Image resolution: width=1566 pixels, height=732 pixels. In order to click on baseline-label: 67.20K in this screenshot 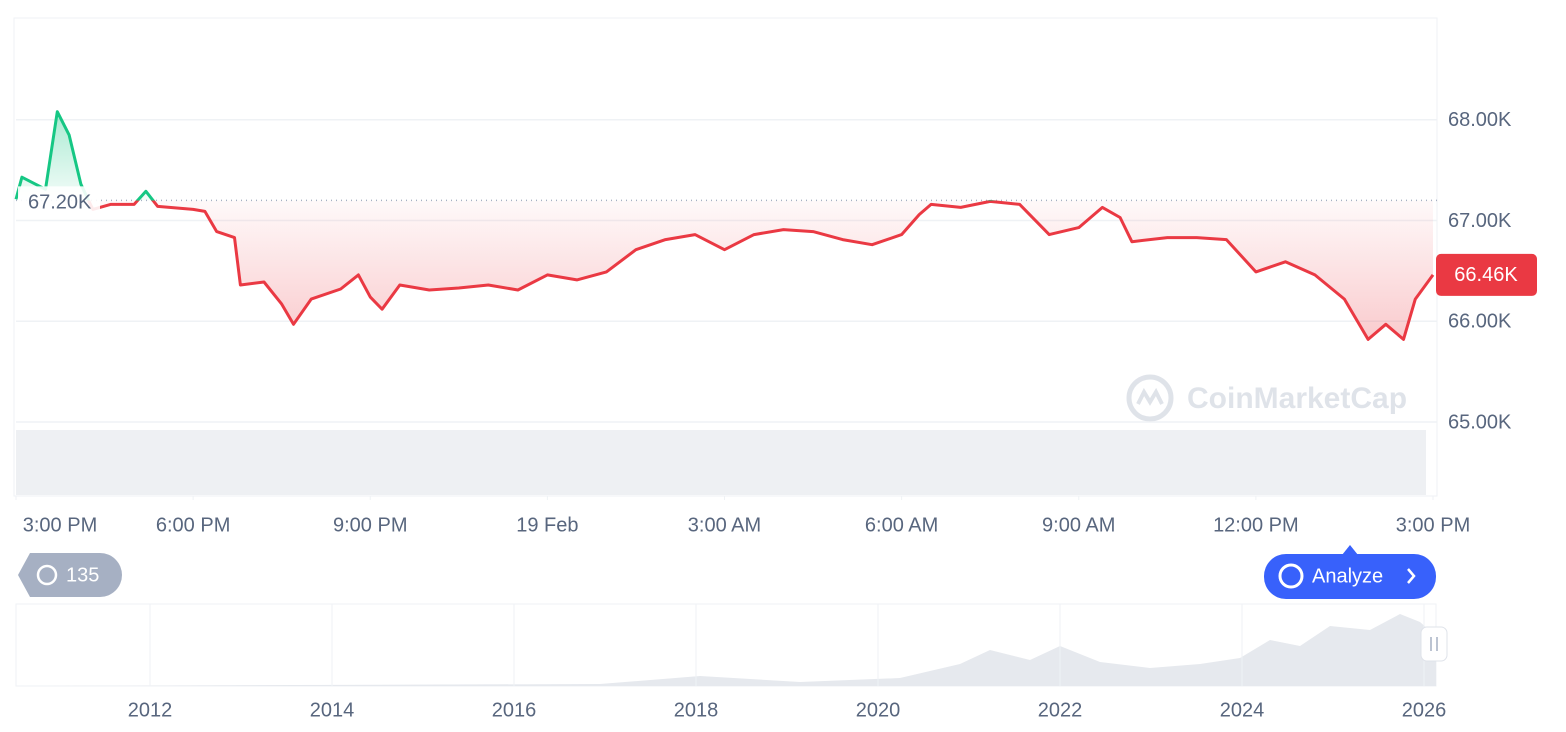, I will do `click(60, 203)`.